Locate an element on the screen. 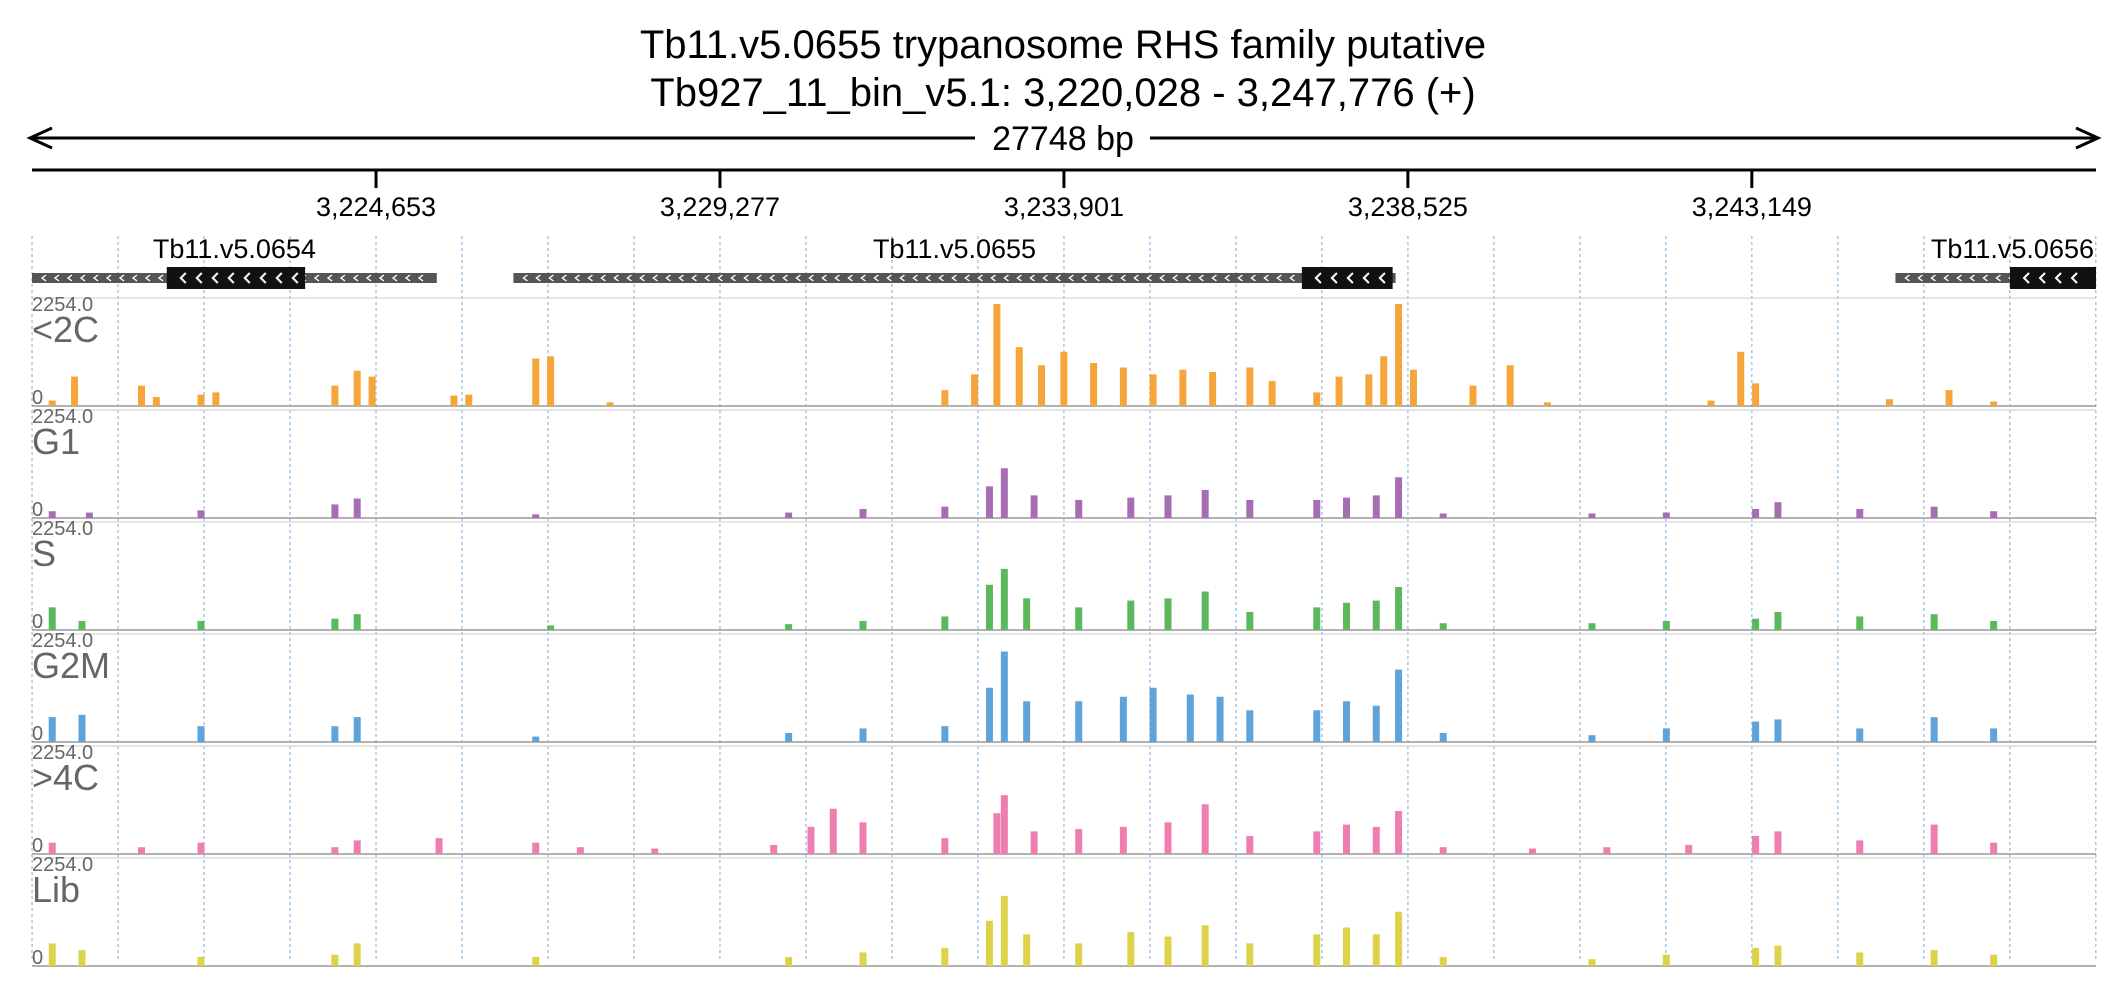  gene-track: Tb11.v5.0654 Tb11.v5.0655 Tb11.v5.0656 is located at coordinates (1064, 261).